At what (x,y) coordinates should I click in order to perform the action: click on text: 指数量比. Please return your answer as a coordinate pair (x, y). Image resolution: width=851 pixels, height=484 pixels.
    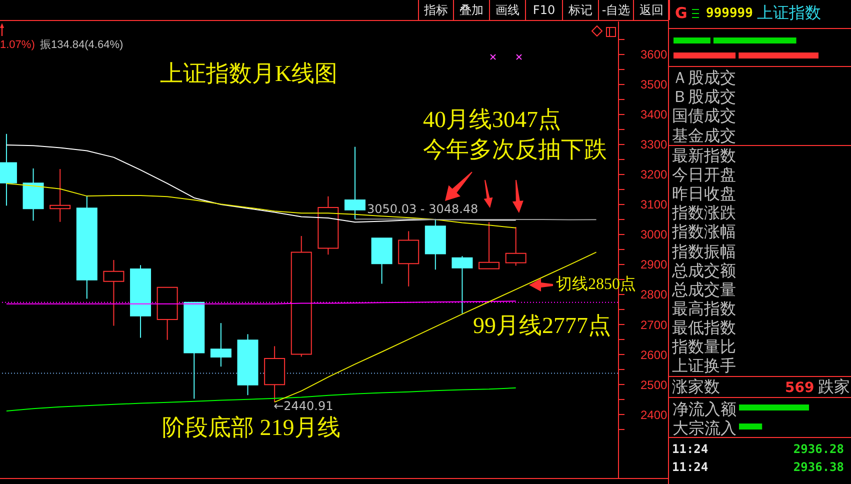
    Looking at the image, I should click on (704, 346).